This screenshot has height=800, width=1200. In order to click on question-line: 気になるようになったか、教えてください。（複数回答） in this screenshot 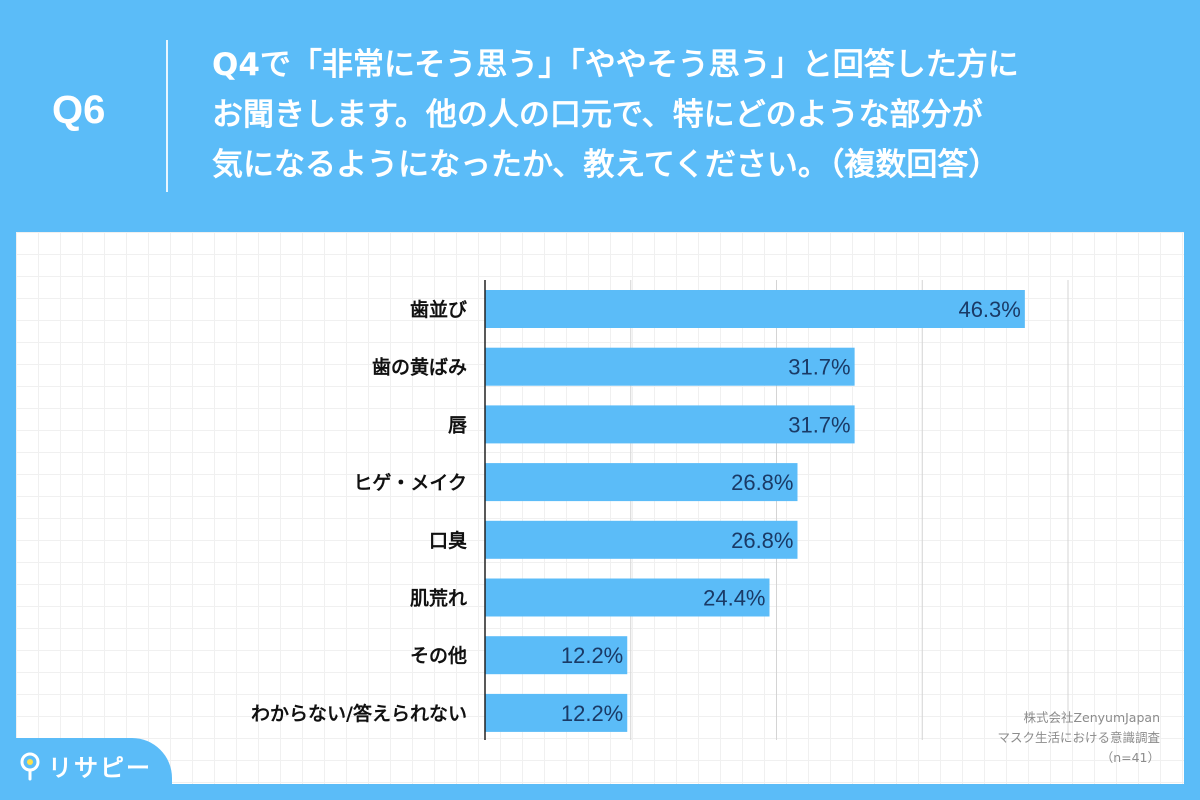, I will do `click(606, 165)`.